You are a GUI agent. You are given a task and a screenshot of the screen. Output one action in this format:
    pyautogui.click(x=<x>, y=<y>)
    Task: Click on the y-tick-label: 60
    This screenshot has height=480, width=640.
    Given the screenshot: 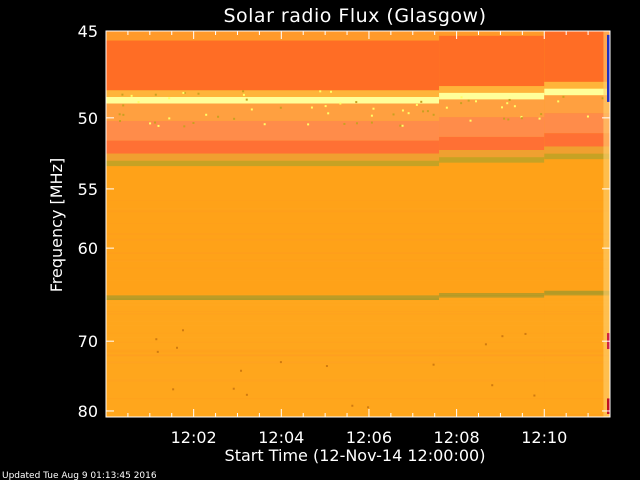 What is the action you would take?
    pyautogui.click(x=88, y=248)
    